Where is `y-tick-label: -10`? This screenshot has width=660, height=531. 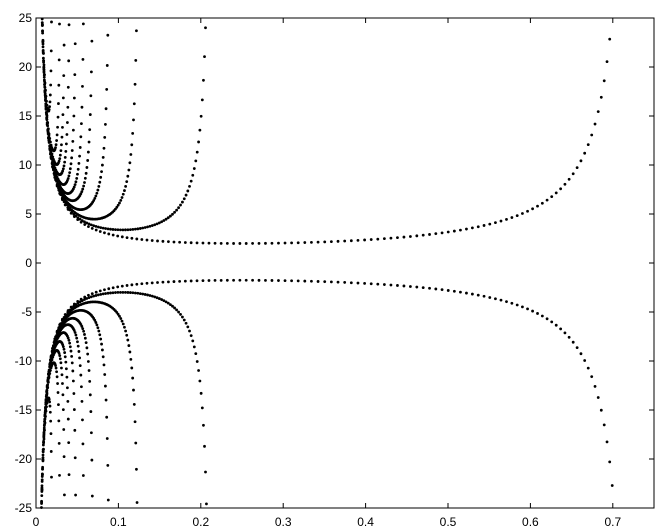
y-tick-label: -10 is located at coordinates (24, 361).